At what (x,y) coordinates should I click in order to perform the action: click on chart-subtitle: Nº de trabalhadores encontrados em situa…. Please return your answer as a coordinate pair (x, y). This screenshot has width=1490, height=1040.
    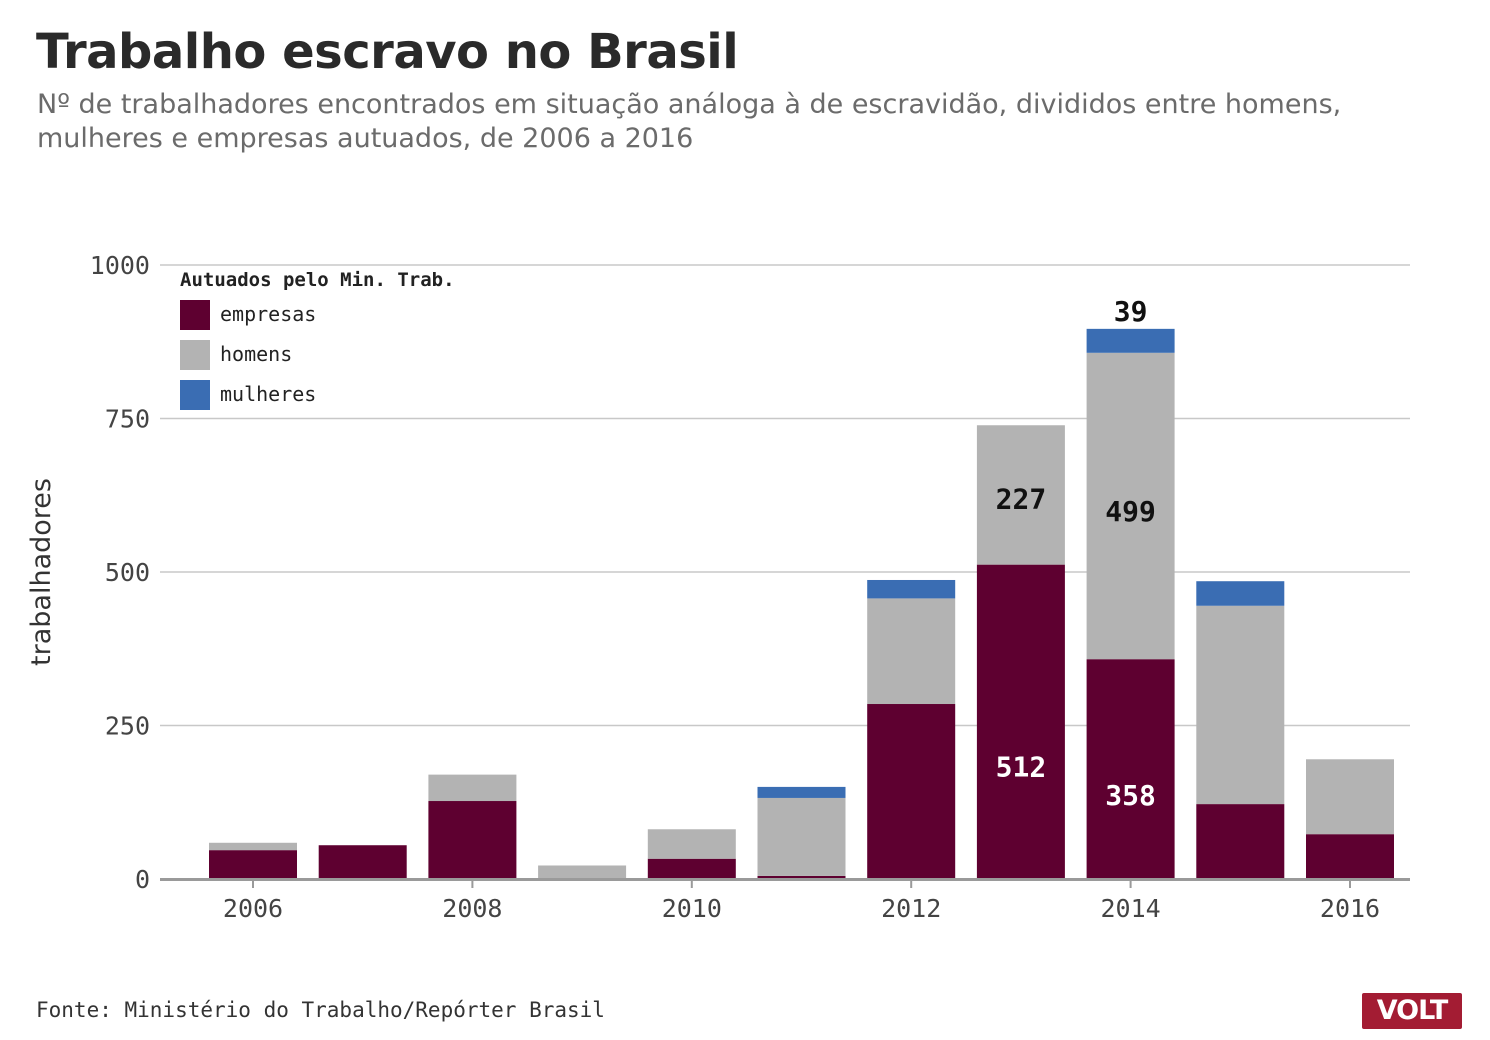
    Looking at the image, I should click on (689, 121).